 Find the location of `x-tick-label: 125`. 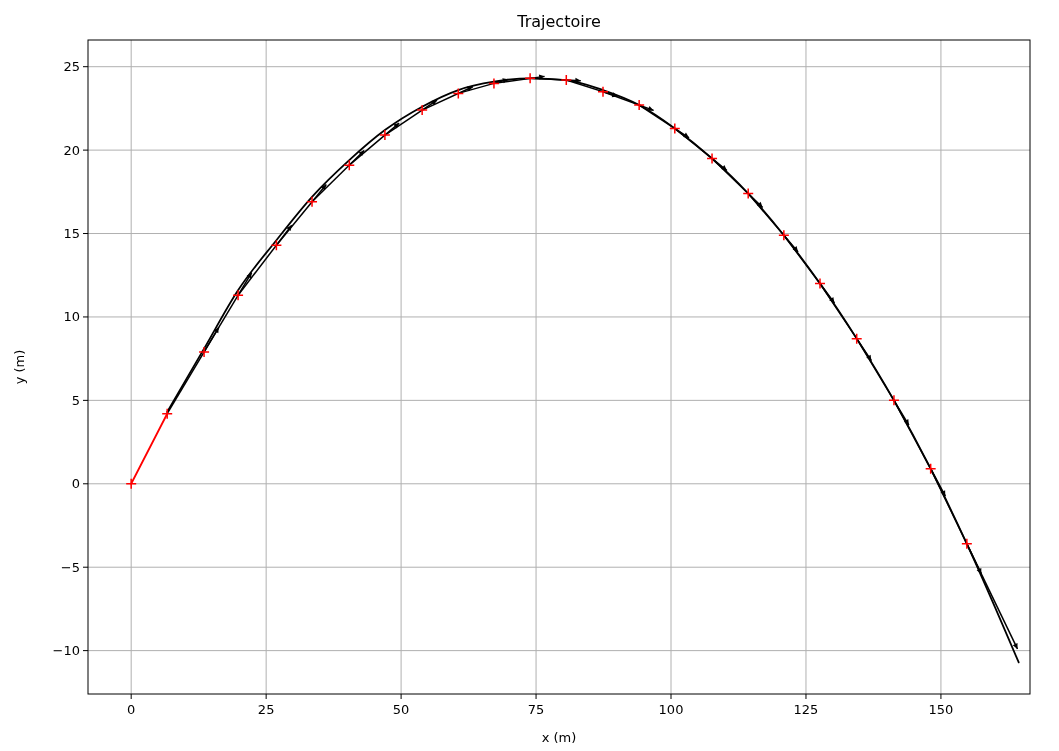

x-tick-label: 125 is located at coordinates (806, 709).